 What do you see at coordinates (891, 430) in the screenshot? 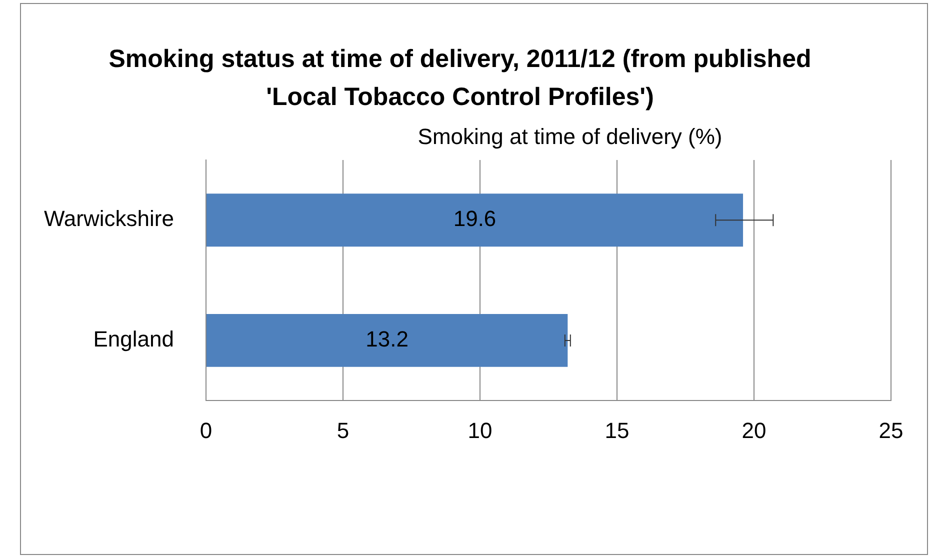
I see `x-tick-label: 25` at bounding box center [891, 430].